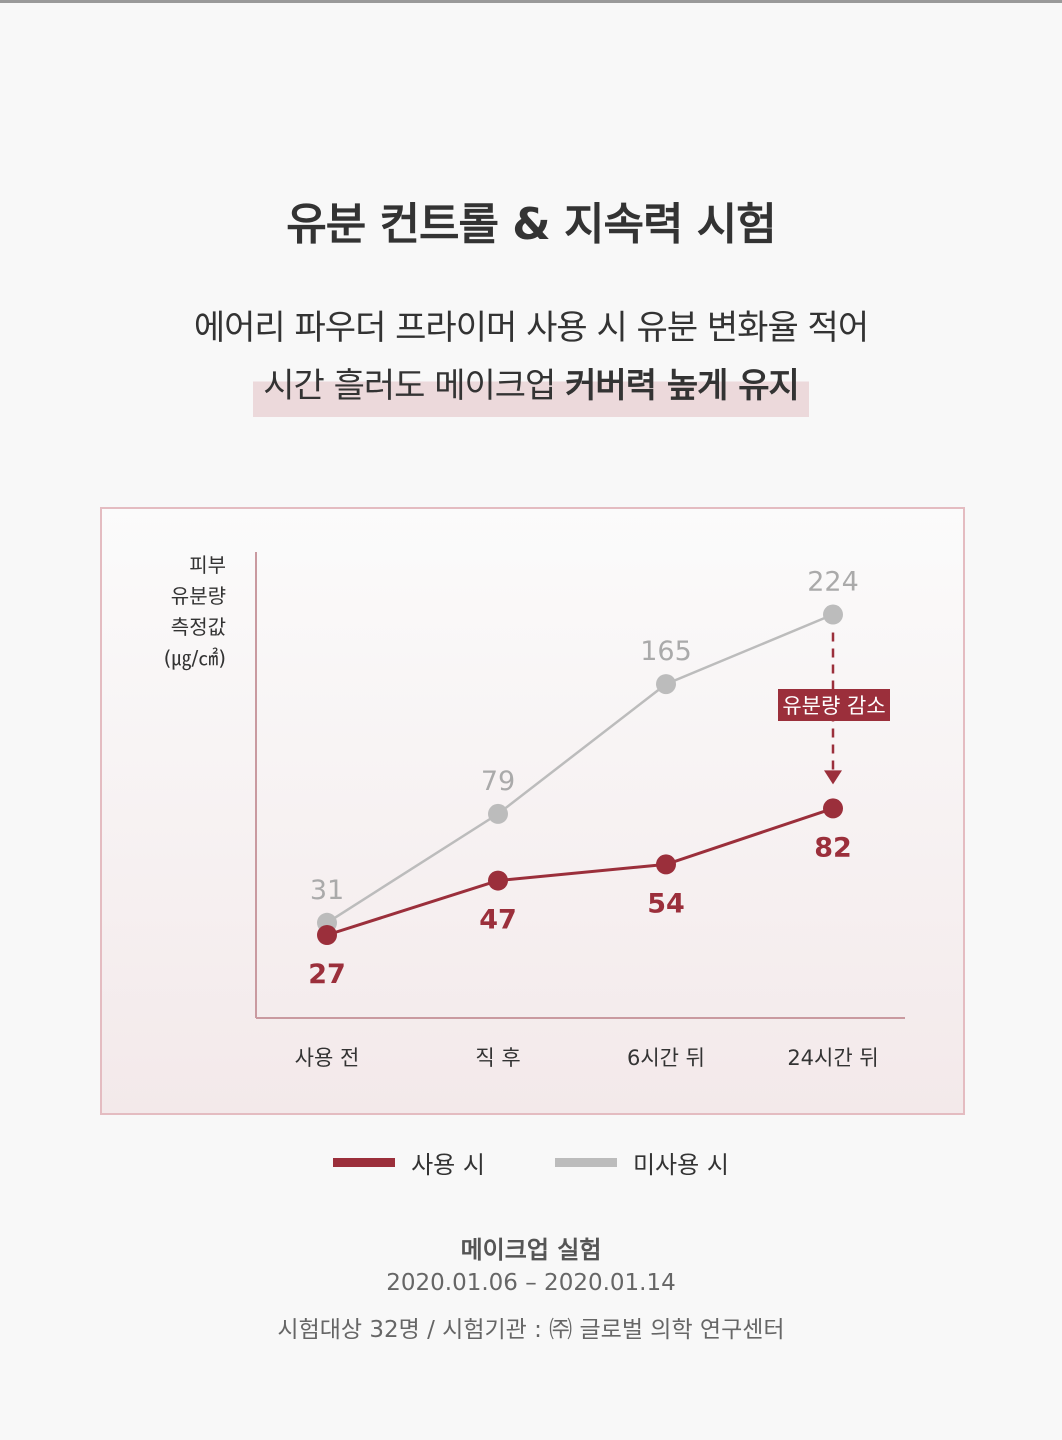  I want to click on legend-swatch-unused, so click(585, 1162).